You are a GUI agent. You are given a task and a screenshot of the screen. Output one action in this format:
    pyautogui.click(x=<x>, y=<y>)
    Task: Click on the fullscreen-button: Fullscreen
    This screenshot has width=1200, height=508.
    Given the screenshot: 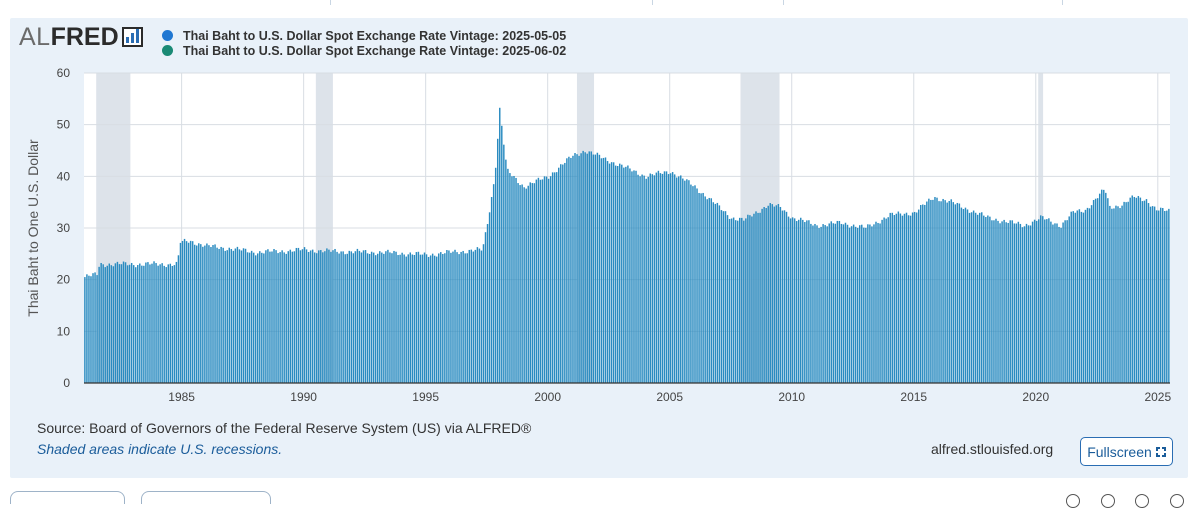 What is the action you would take?
    pyautogui.click(x=1126, y=451)
    